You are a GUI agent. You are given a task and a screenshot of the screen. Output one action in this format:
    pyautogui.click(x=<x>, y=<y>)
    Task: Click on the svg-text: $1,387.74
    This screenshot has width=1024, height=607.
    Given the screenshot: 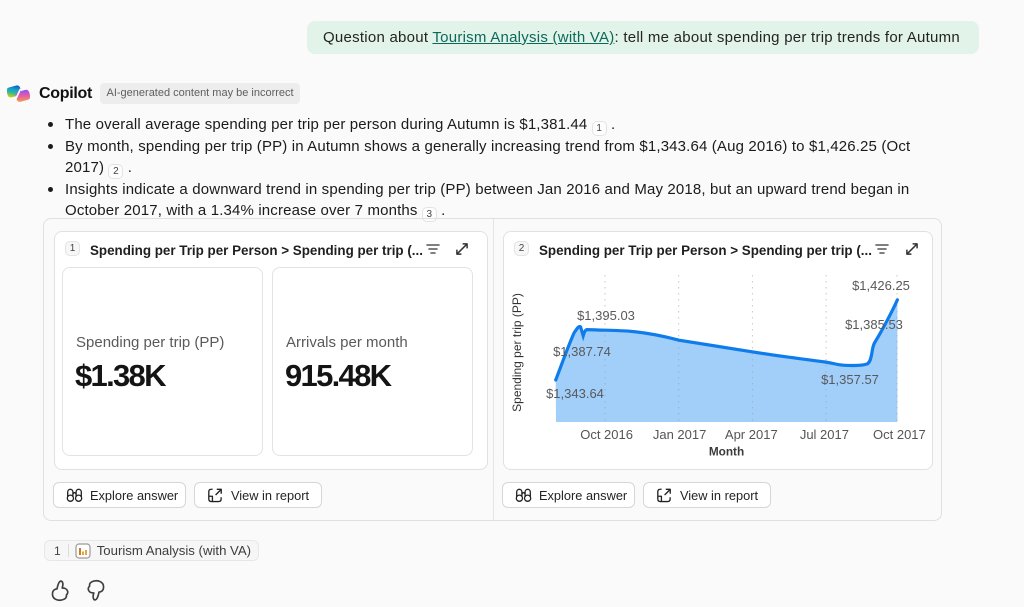 What is the action you would take?
    pyautogui.click(x=582, y=351)
    